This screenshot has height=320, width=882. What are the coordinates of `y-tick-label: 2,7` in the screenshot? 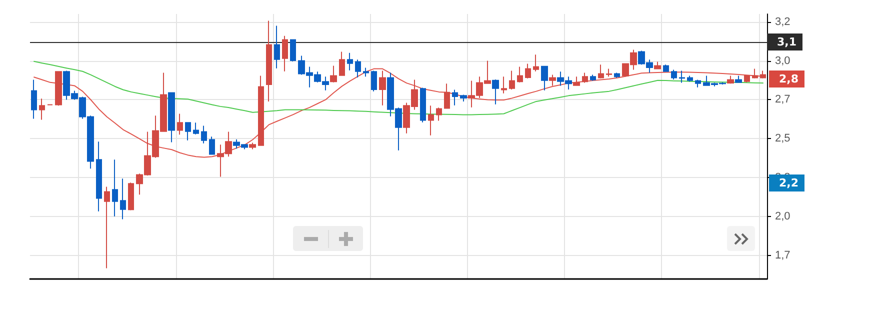 It's located at (782, 100).